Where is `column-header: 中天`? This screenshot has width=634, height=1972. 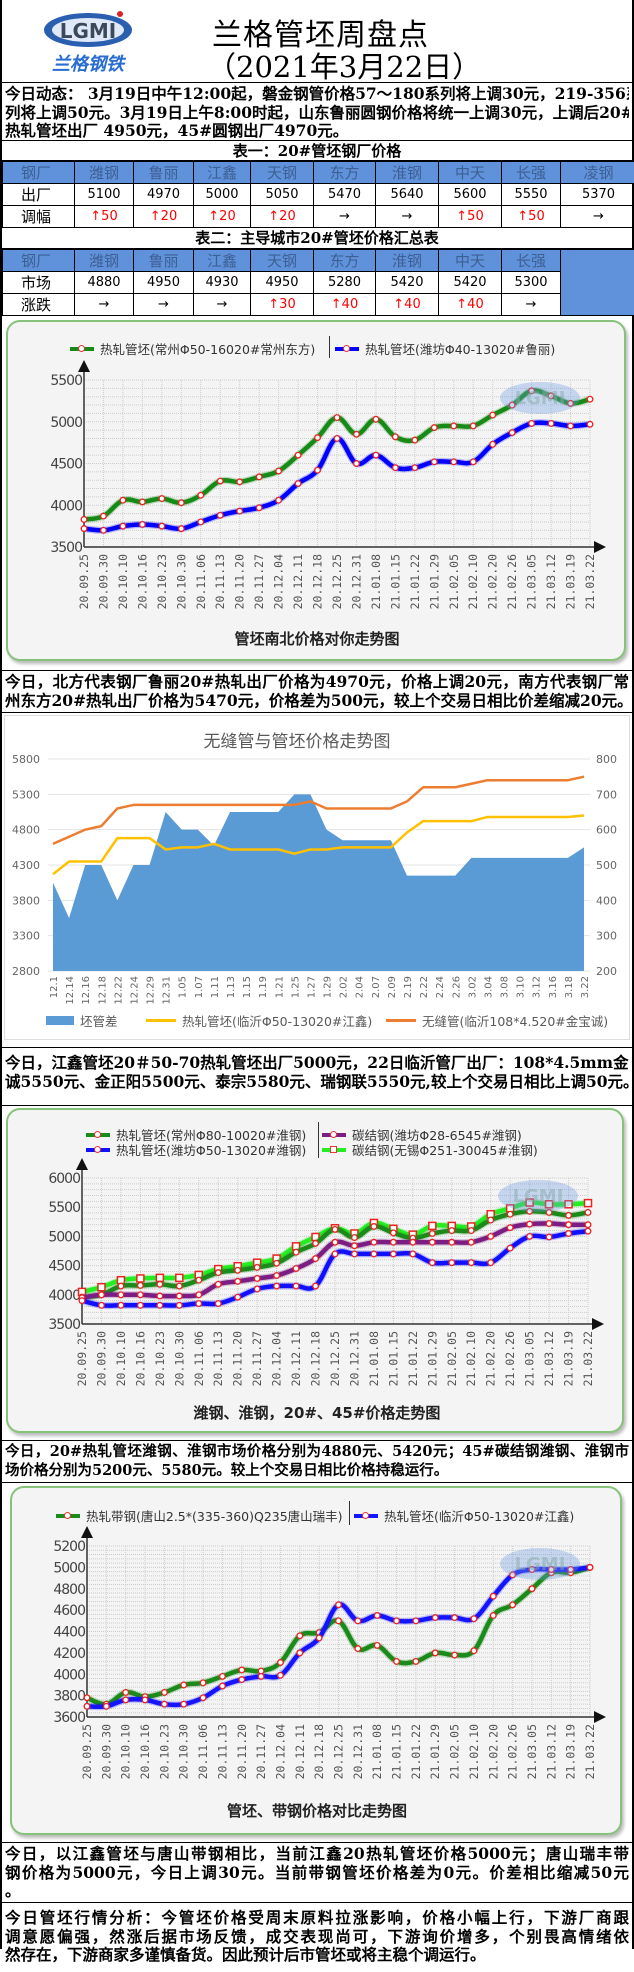 column-header: 中天 is located at coordinates (470, 173).